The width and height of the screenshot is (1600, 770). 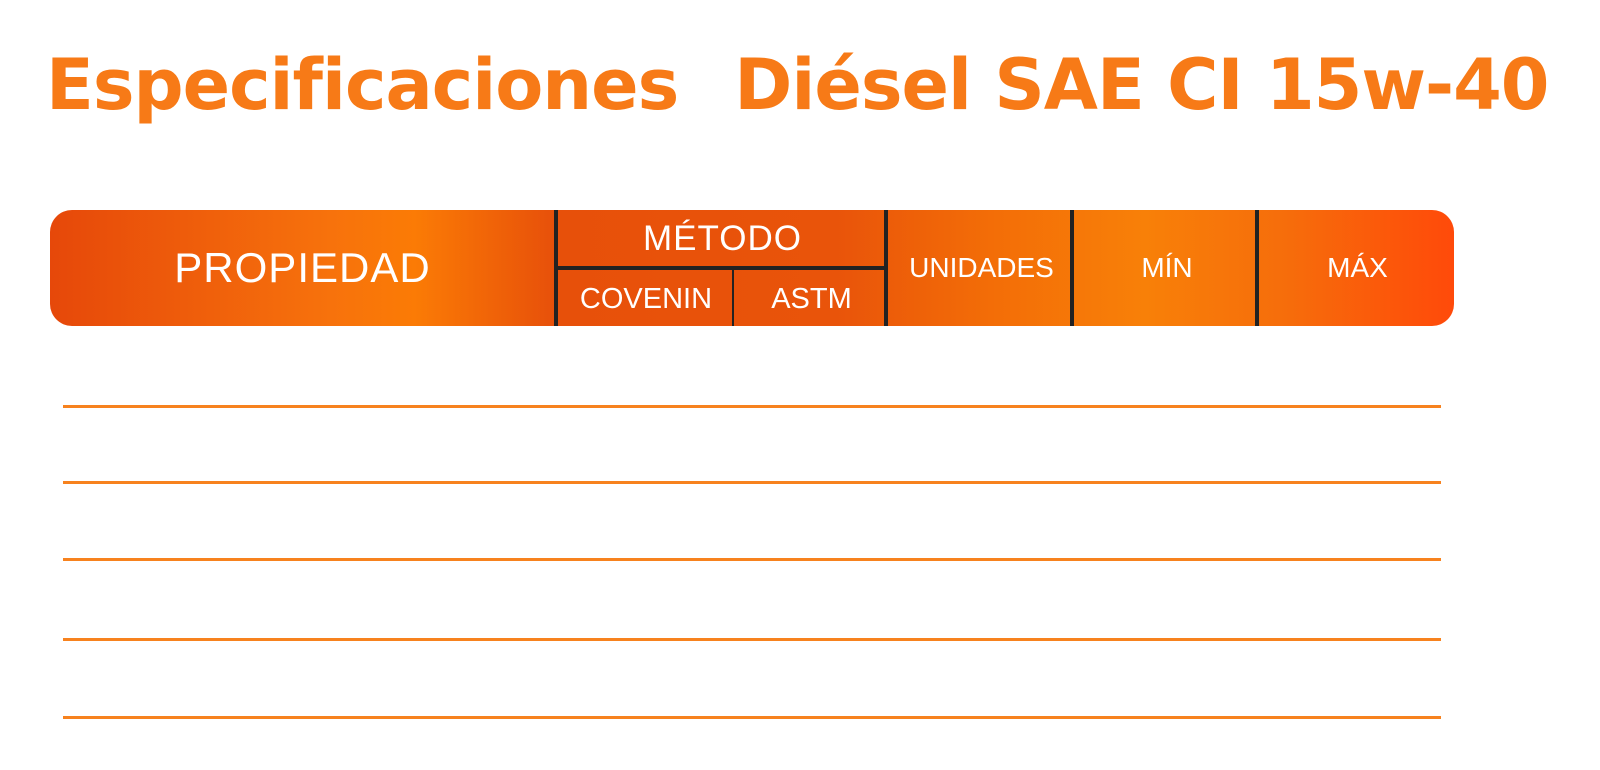 I want to click on header-metodo: MÉTODO, so click(x=722, y=238).